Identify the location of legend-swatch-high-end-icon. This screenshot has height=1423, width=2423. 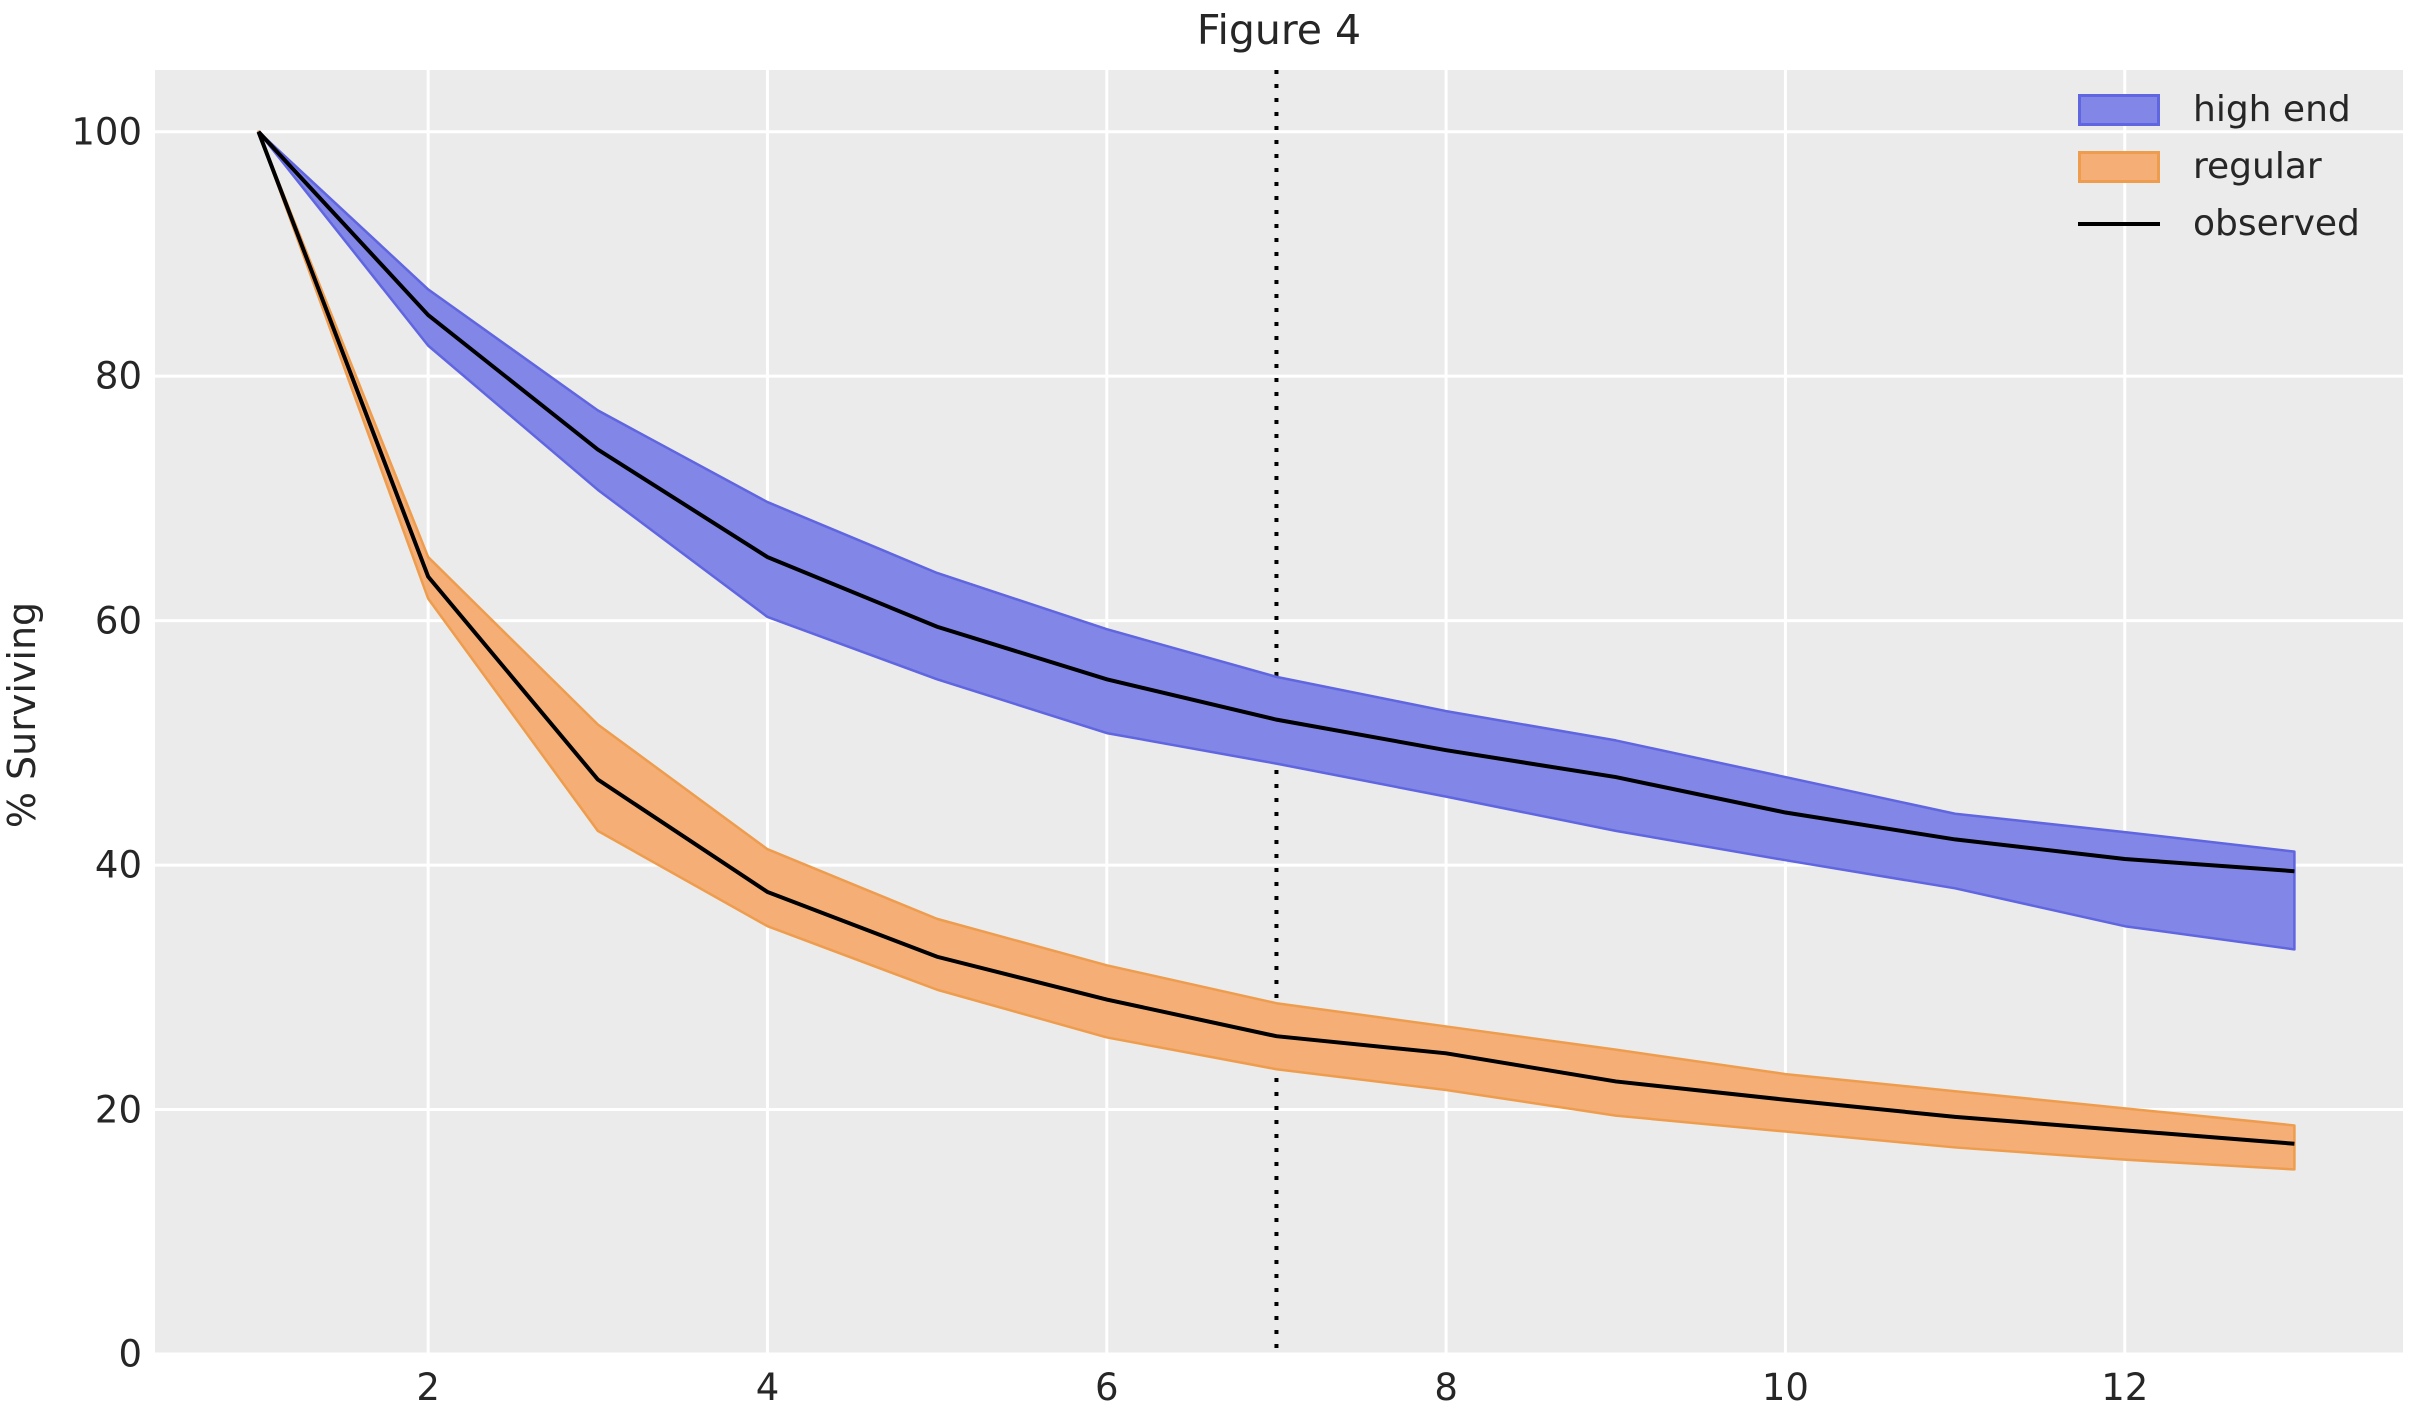
(2119, 109).